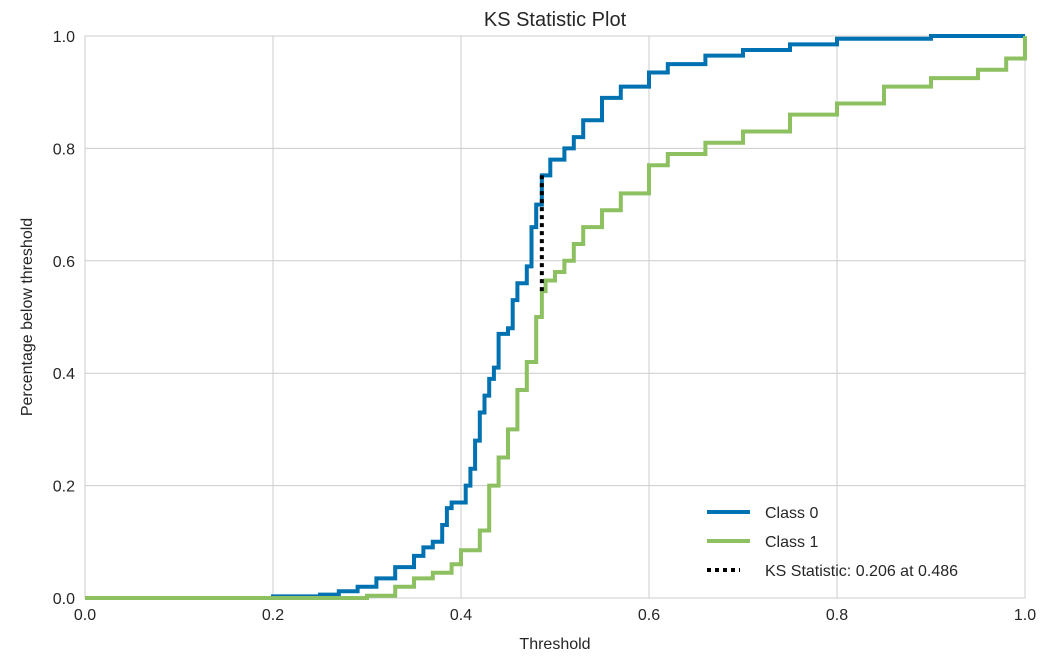 The width and height of the screenshot is (1057, 664). Describe the element at coordinates (649, 615) in the screenshot. I see `x-tick-label: 0.6` at that location.